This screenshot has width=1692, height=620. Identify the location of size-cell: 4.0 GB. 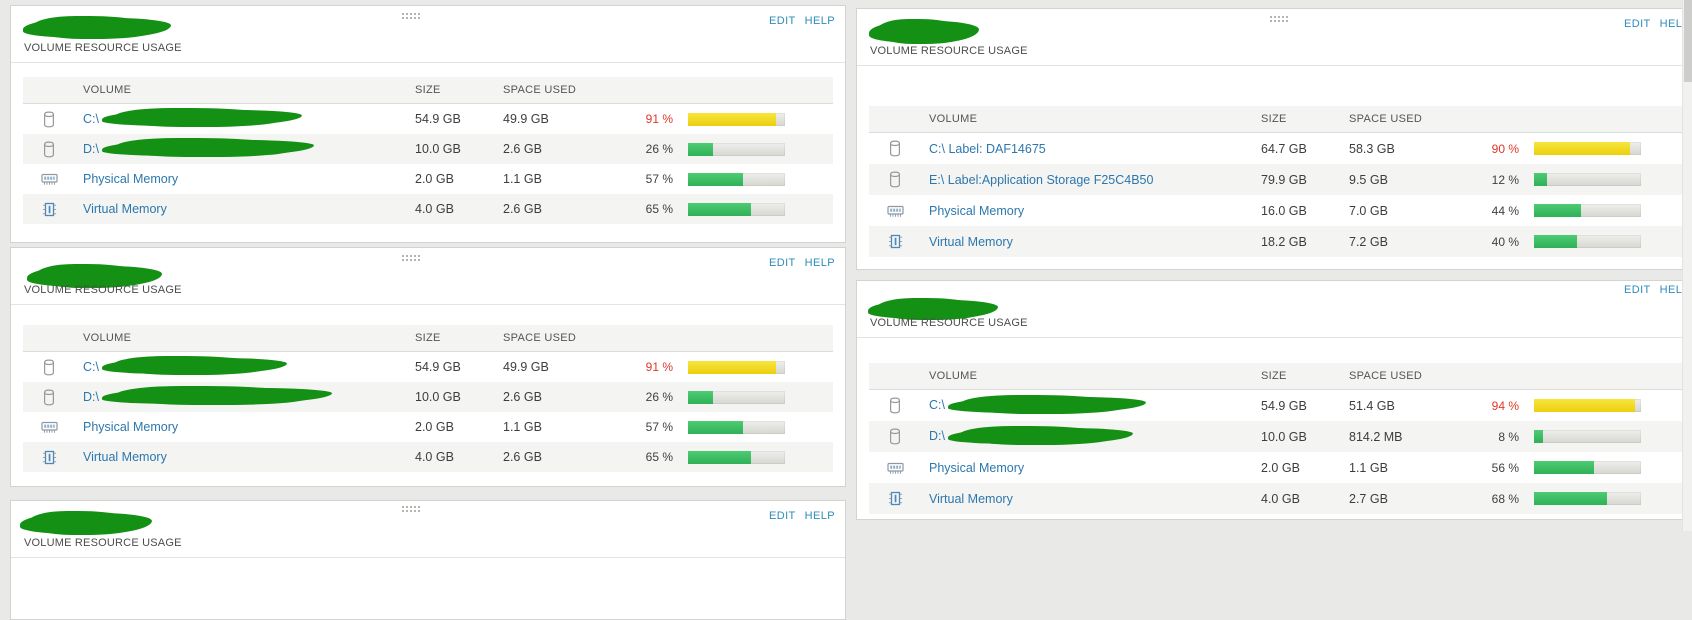
(1280, 498).